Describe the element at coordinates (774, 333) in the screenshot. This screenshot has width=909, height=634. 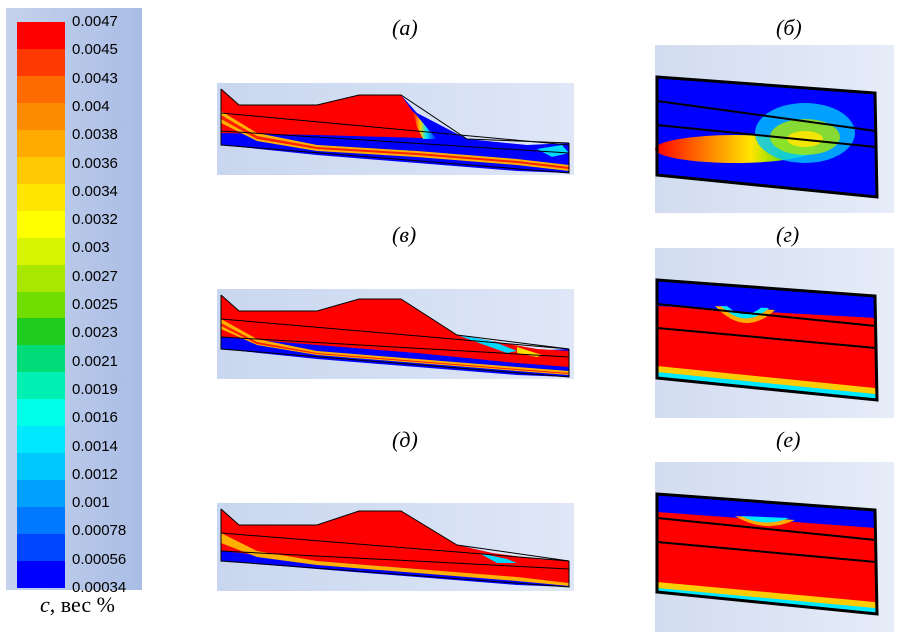
I see `panel-g-detail` at that location.